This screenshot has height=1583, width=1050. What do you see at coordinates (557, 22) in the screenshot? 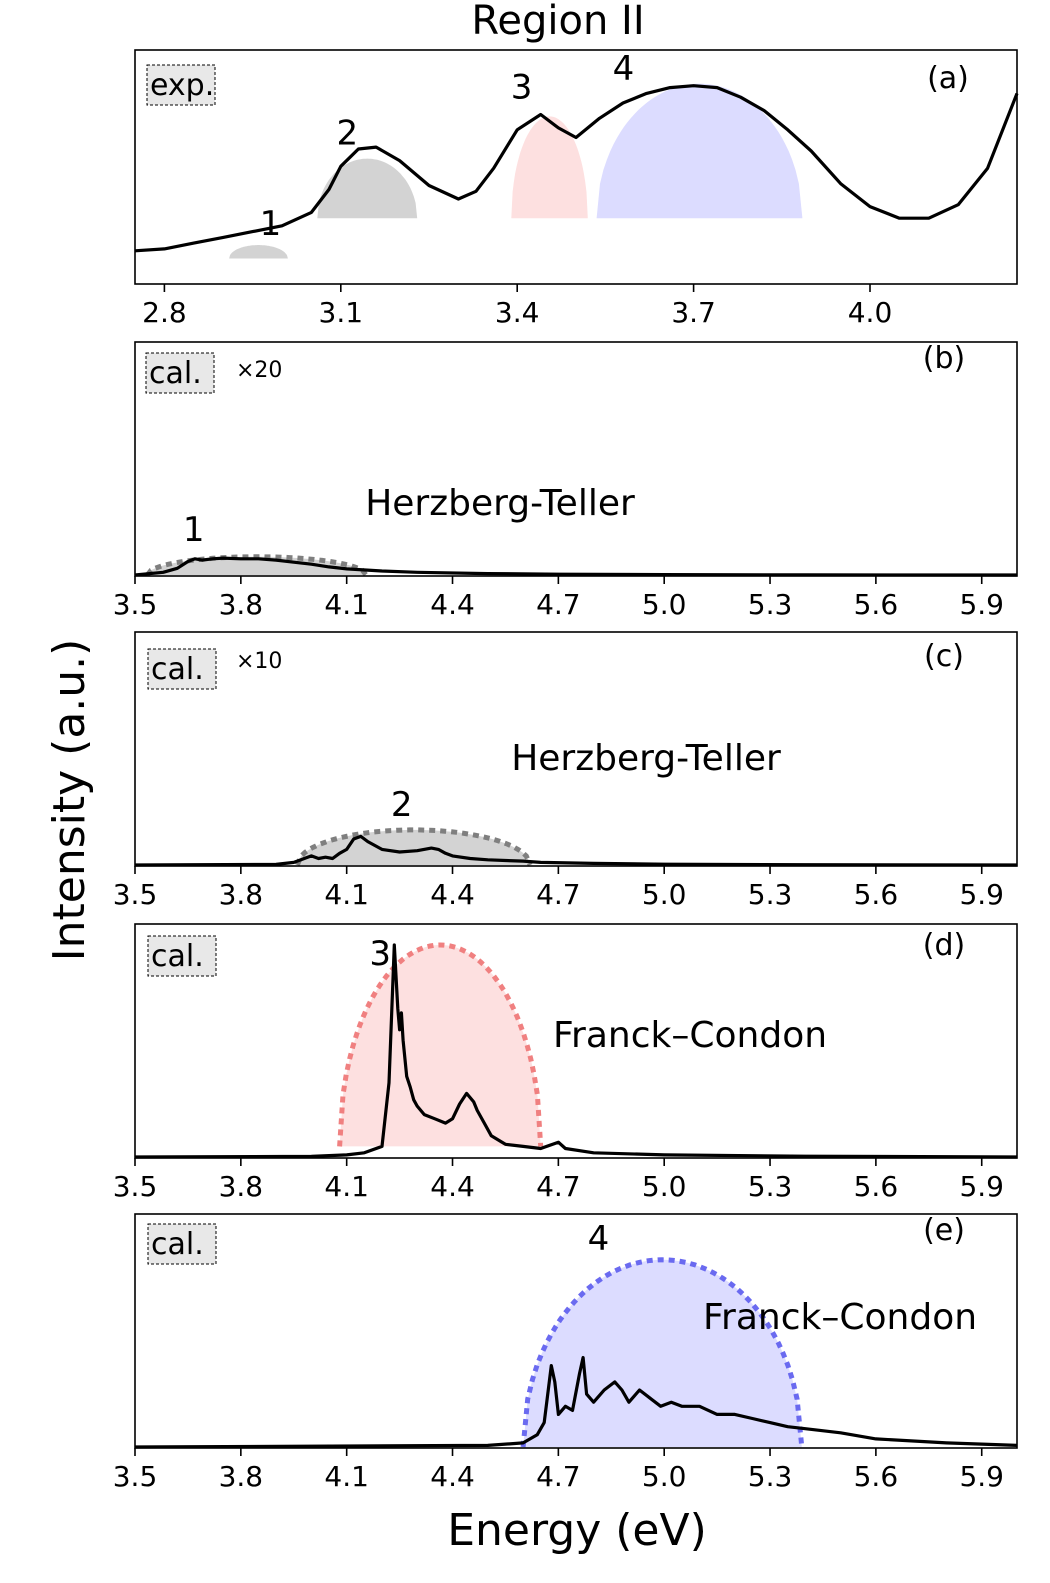
I see `figure-title: Region II` at bounding box center [557, 22].